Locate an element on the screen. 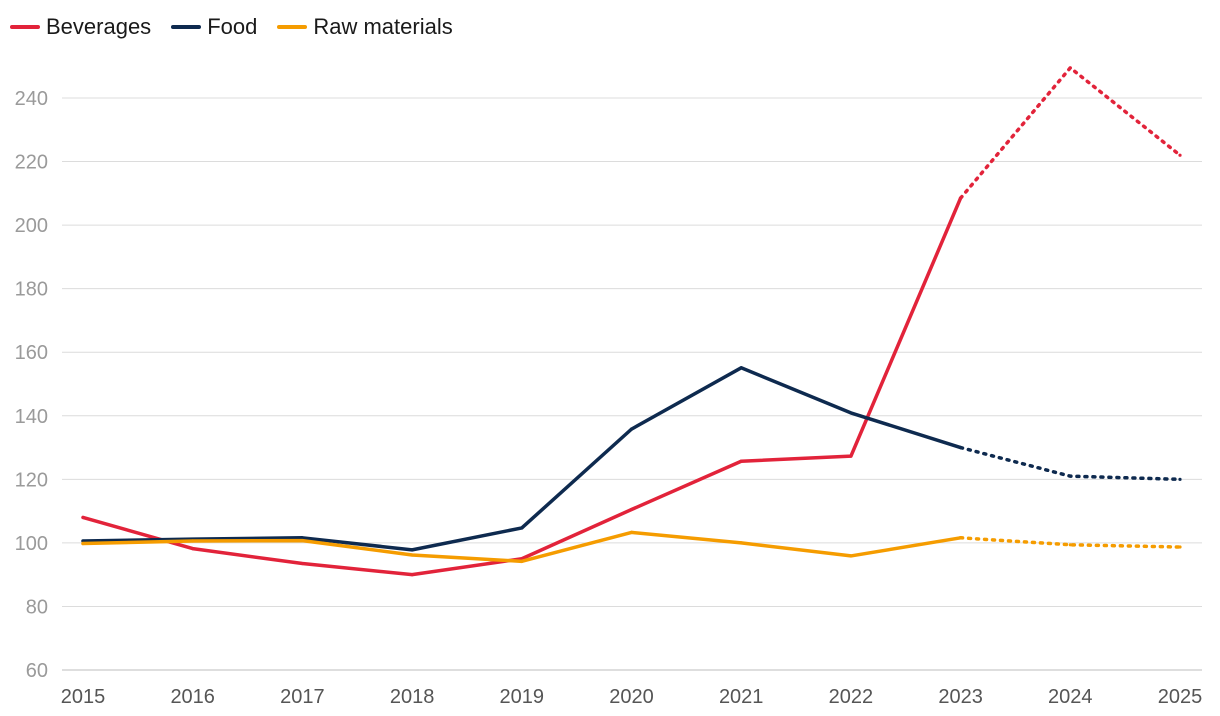 This screenshot has width=1220, height=716. y-tick-label-160: 160 is located at coordinates (31, 353).